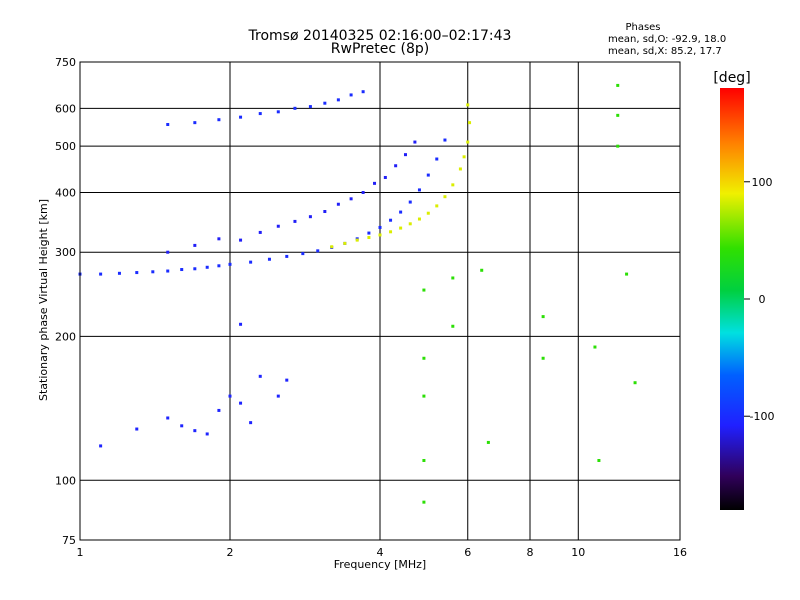 This screenshot has width=800, height=600. Describe the element at coordinates (65, 62) in the screenshot. I see `y-tick-label: 750` at that location.